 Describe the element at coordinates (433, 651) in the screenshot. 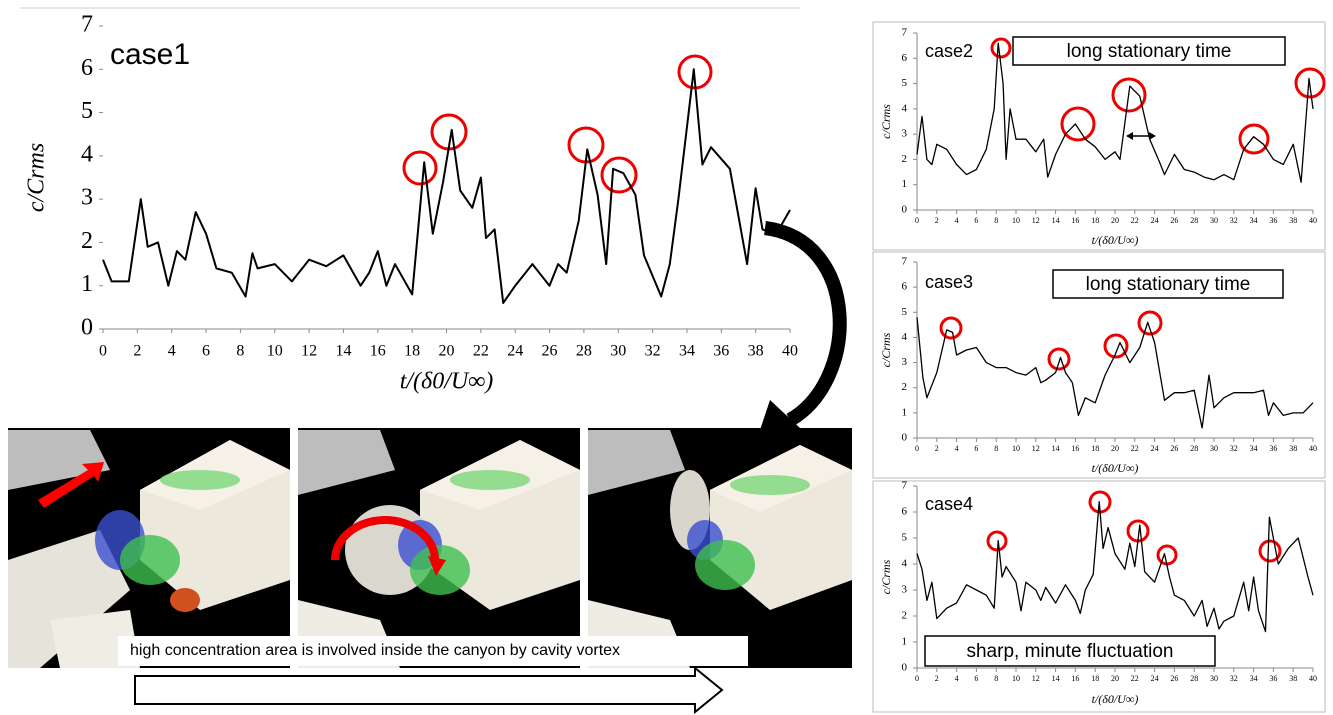

I see `caption-box` at that location.